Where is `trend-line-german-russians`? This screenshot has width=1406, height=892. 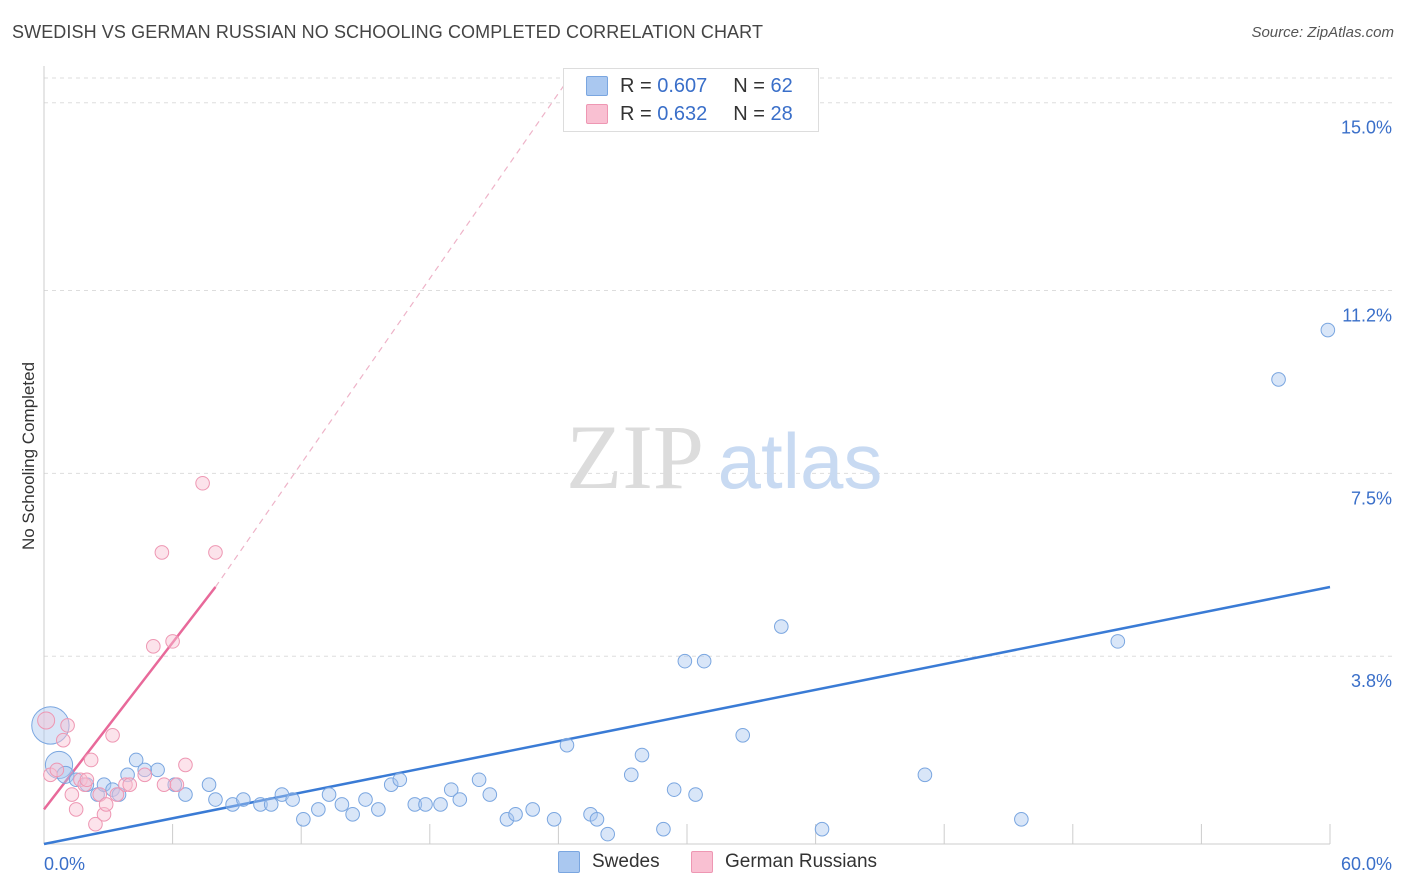
trend-line-german-russians is located at coordinates (130, 698).